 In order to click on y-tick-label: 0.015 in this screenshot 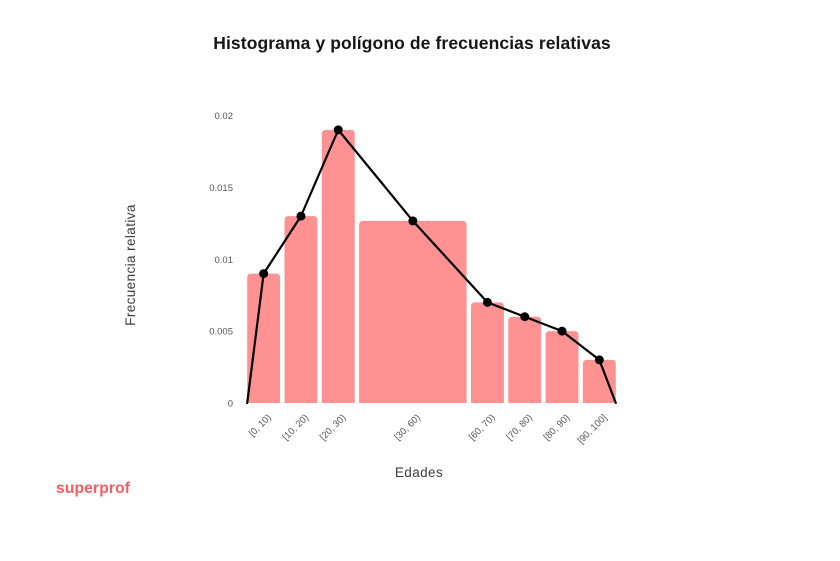, I will do `click(221, 188)`.